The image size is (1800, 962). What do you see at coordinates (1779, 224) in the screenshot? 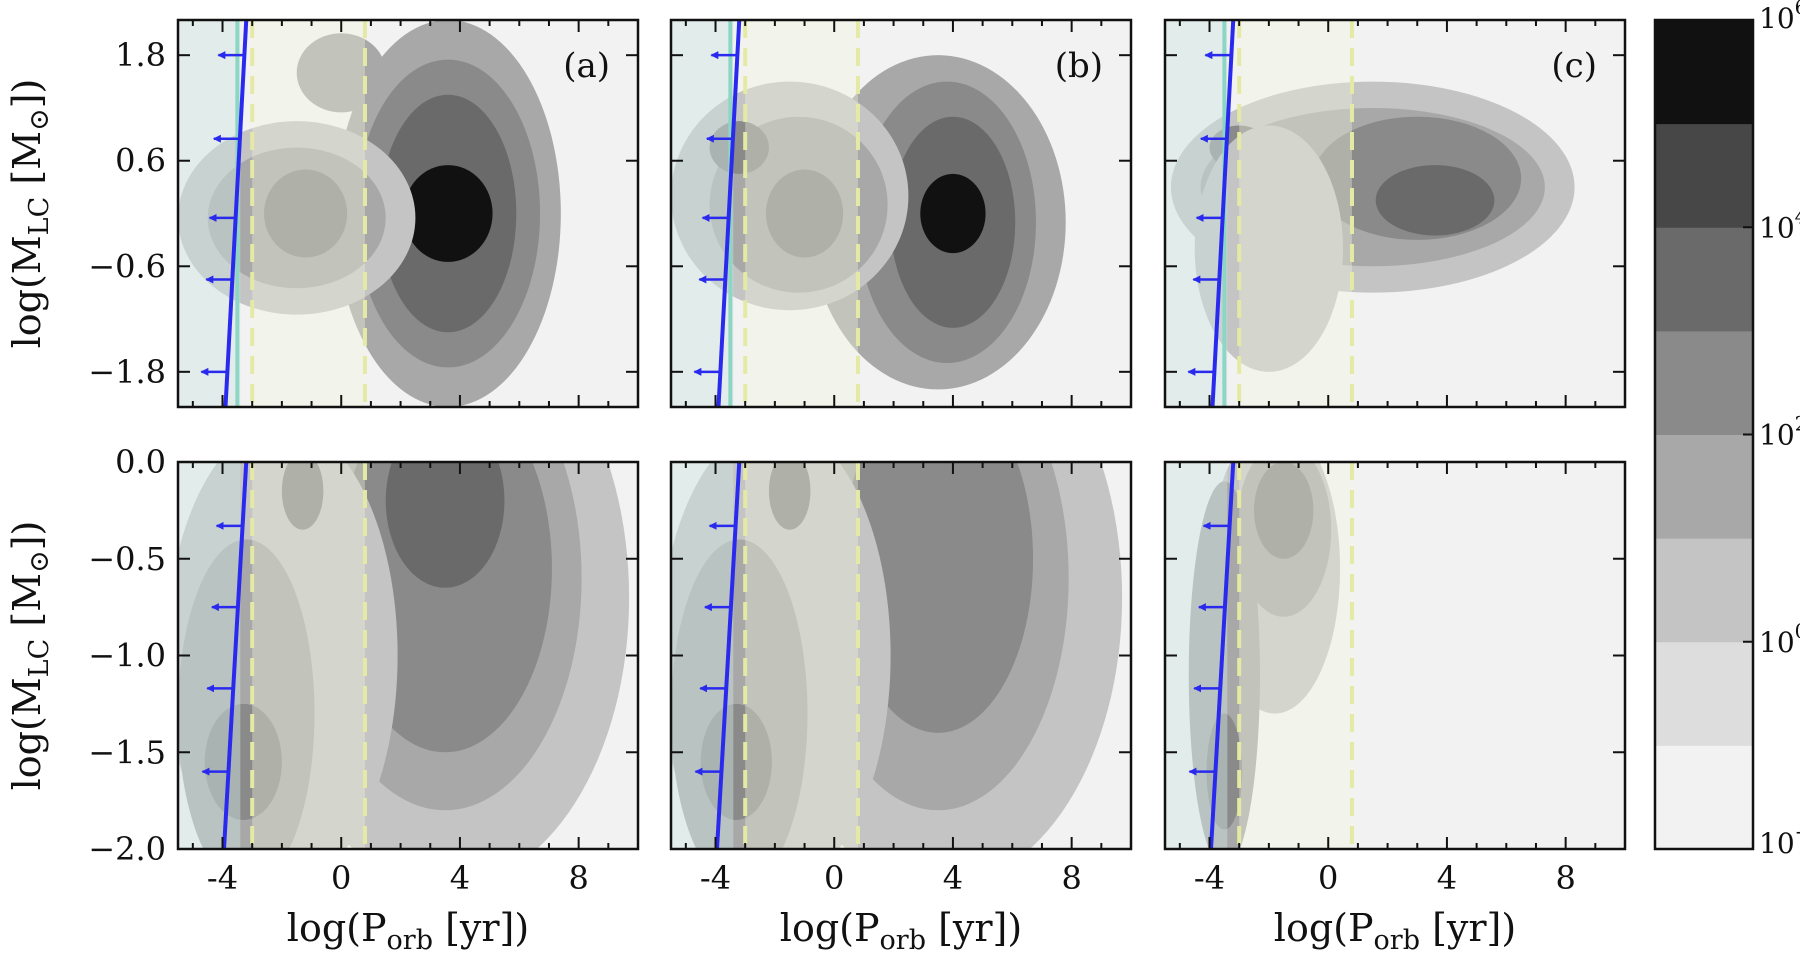
I see `colorbar-tick-label: 10⁴` at bounding box center [1779, 224].